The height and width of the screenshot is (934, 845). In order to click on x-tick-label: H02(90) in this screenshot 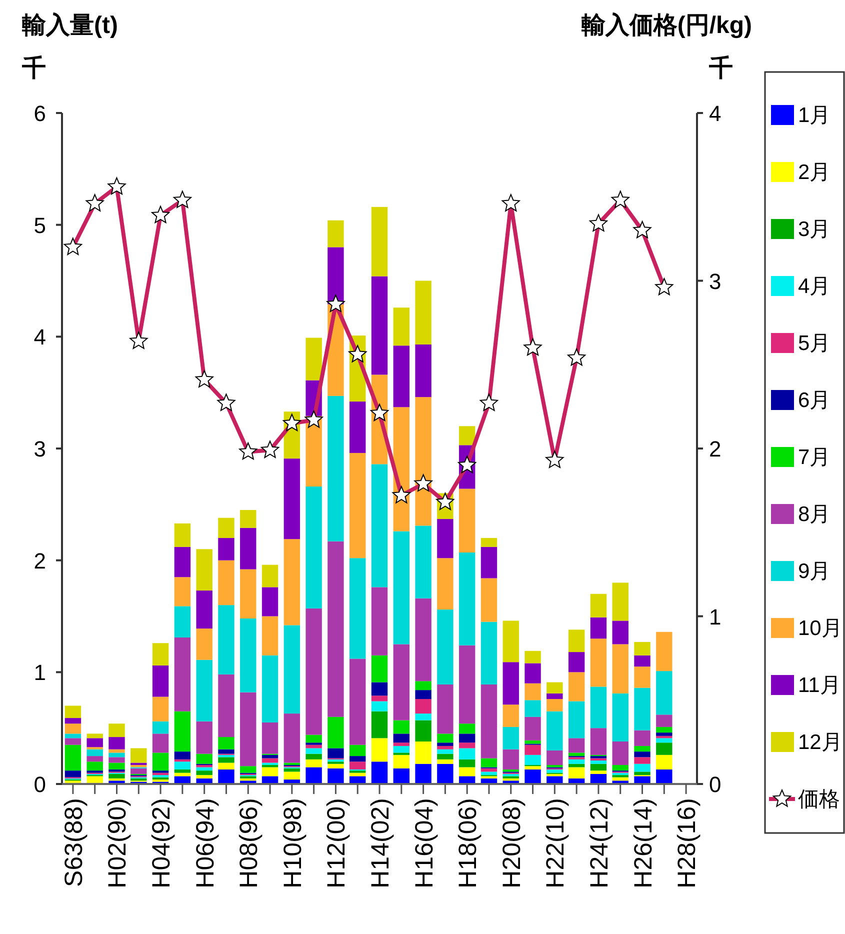, I will do `click(118, 843)`.